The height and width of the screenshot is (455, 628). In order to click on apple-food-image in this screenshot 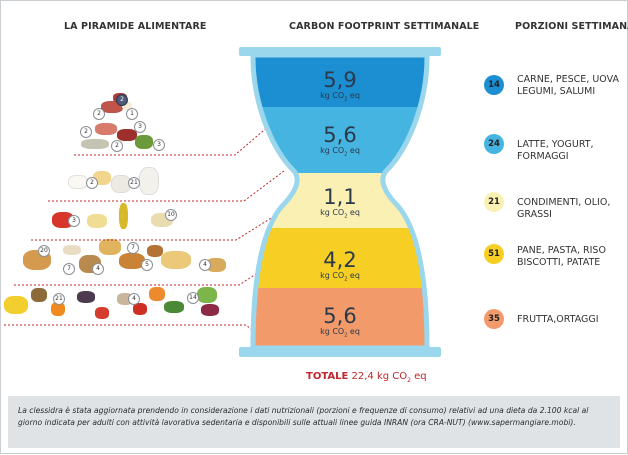, I will do `click(102, 313)`.